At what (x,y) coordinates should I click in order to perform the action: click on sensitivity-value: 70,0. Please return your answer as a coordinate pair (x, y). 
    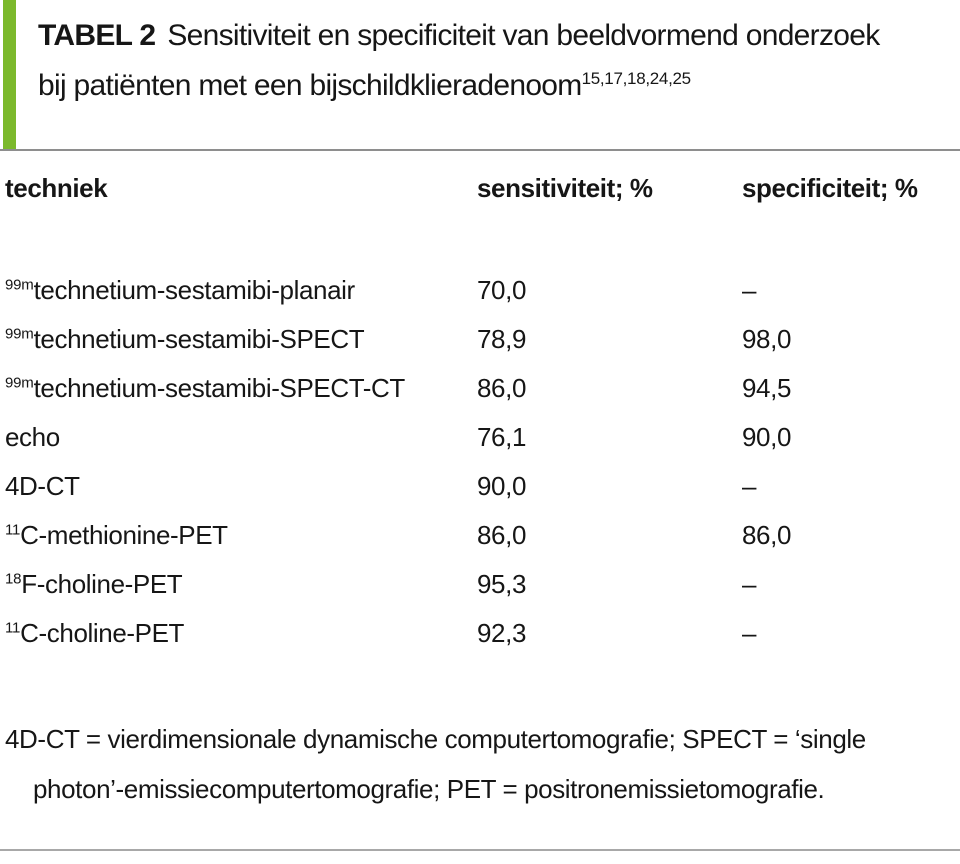
    Looking at the image, I should click on (502, 290).